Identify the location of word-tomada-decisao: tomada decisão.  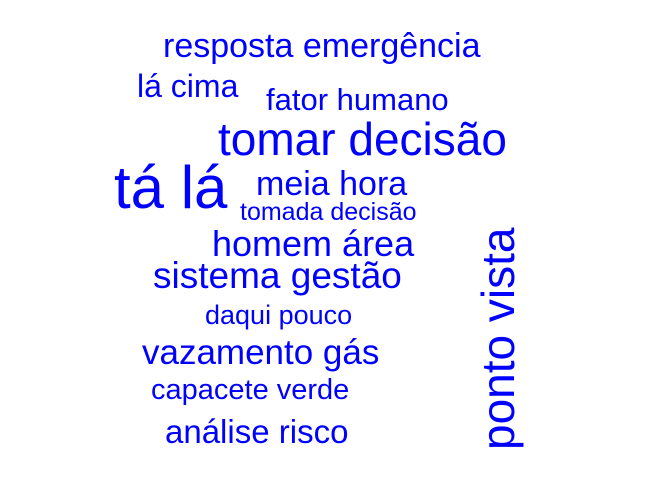
(328, 212).